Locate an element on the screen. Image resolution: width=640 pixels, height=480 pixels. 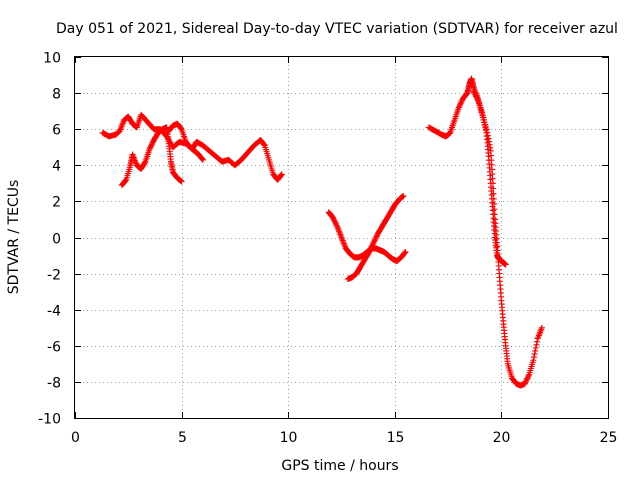
x-axis-label: GPS time / hours is located at coordinates (339, 466).